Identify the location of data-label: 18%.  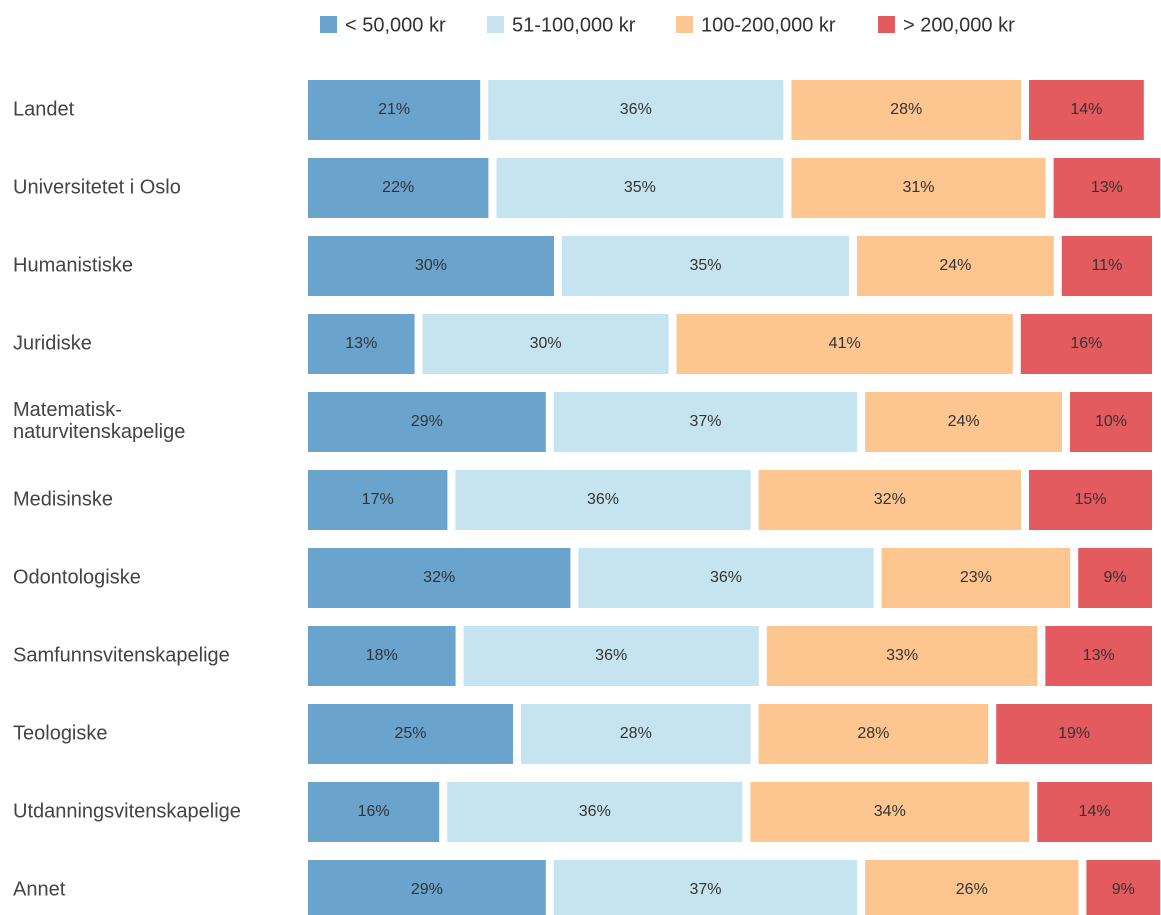
(382, 655).